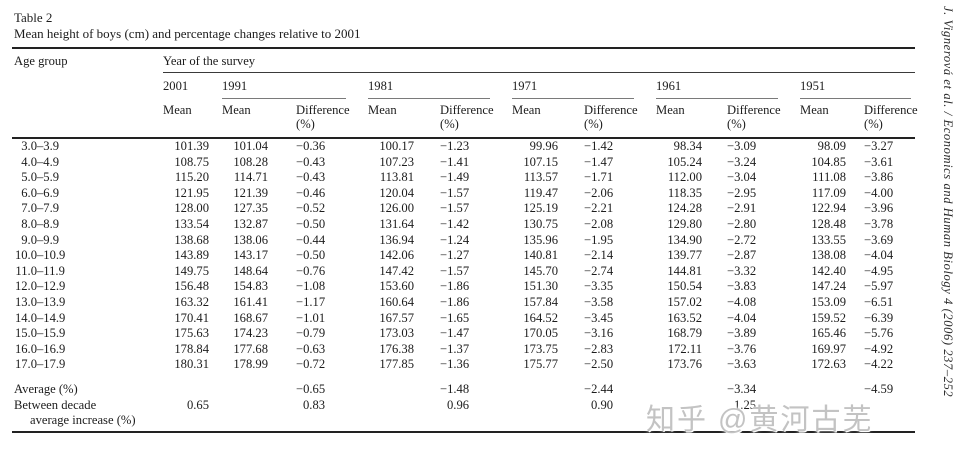 The image size is (960, 466). I want to click on age-cell: 11.0–11.9, so click(40, 270).